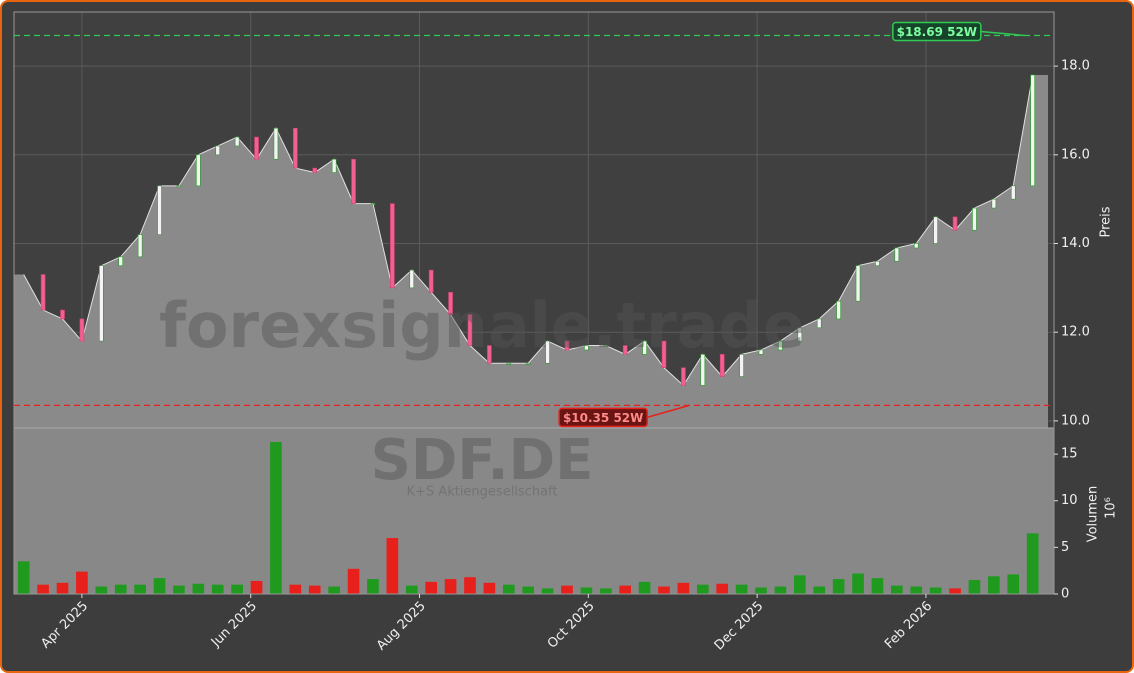 The image size is (1134, 673). I want to click on x-tick-label: Apr 2025, so click(64, 625).